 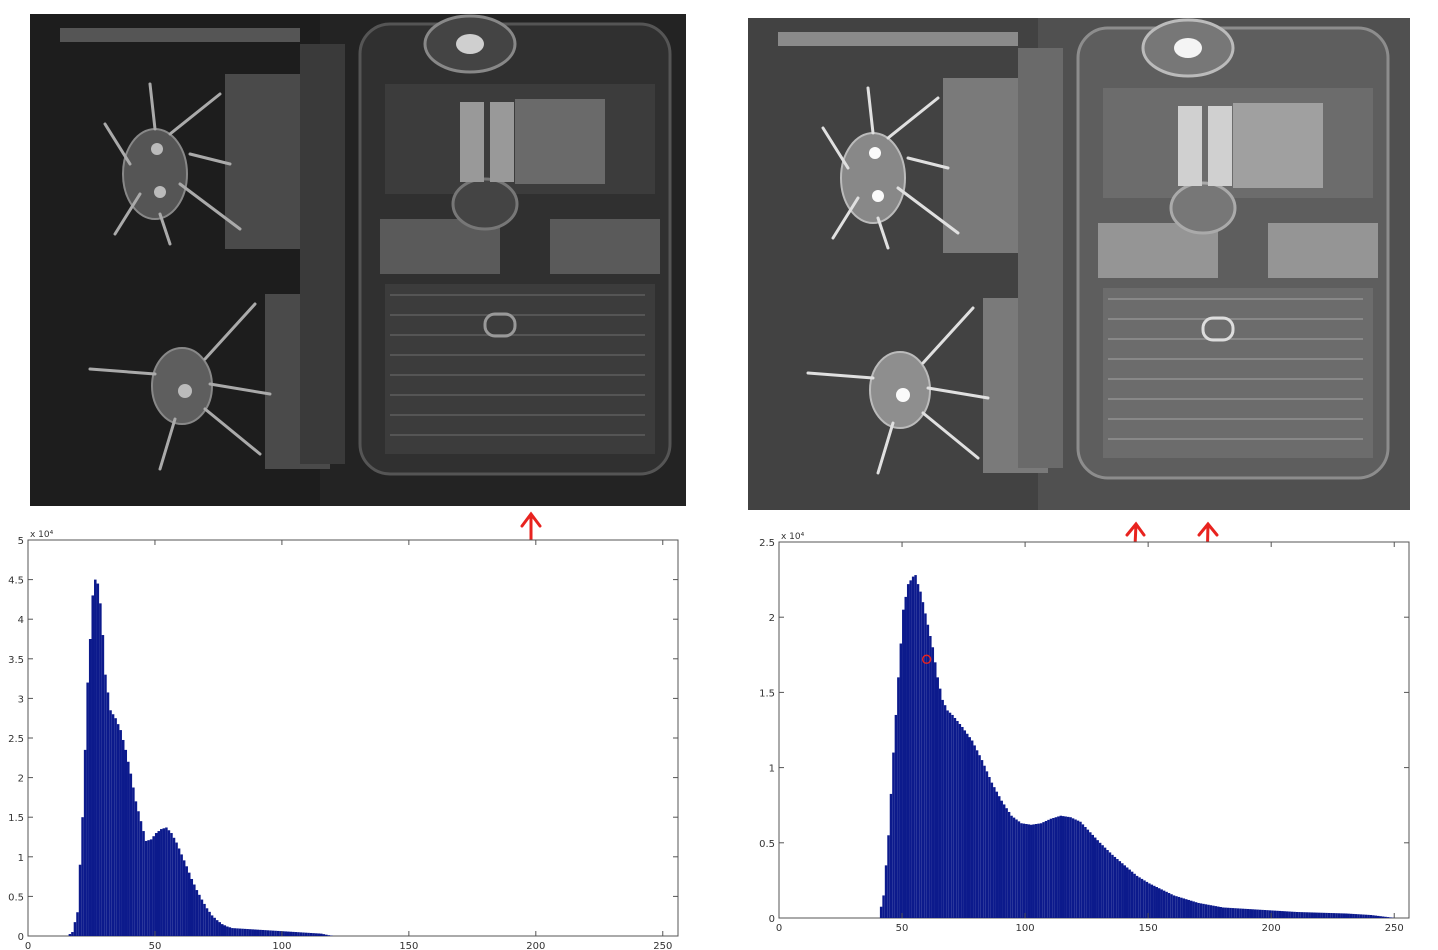 What do you see at coordinates (772, 769) in the screenshot?
I see `y-tick-label: 1` at bounding box center [772, 769].